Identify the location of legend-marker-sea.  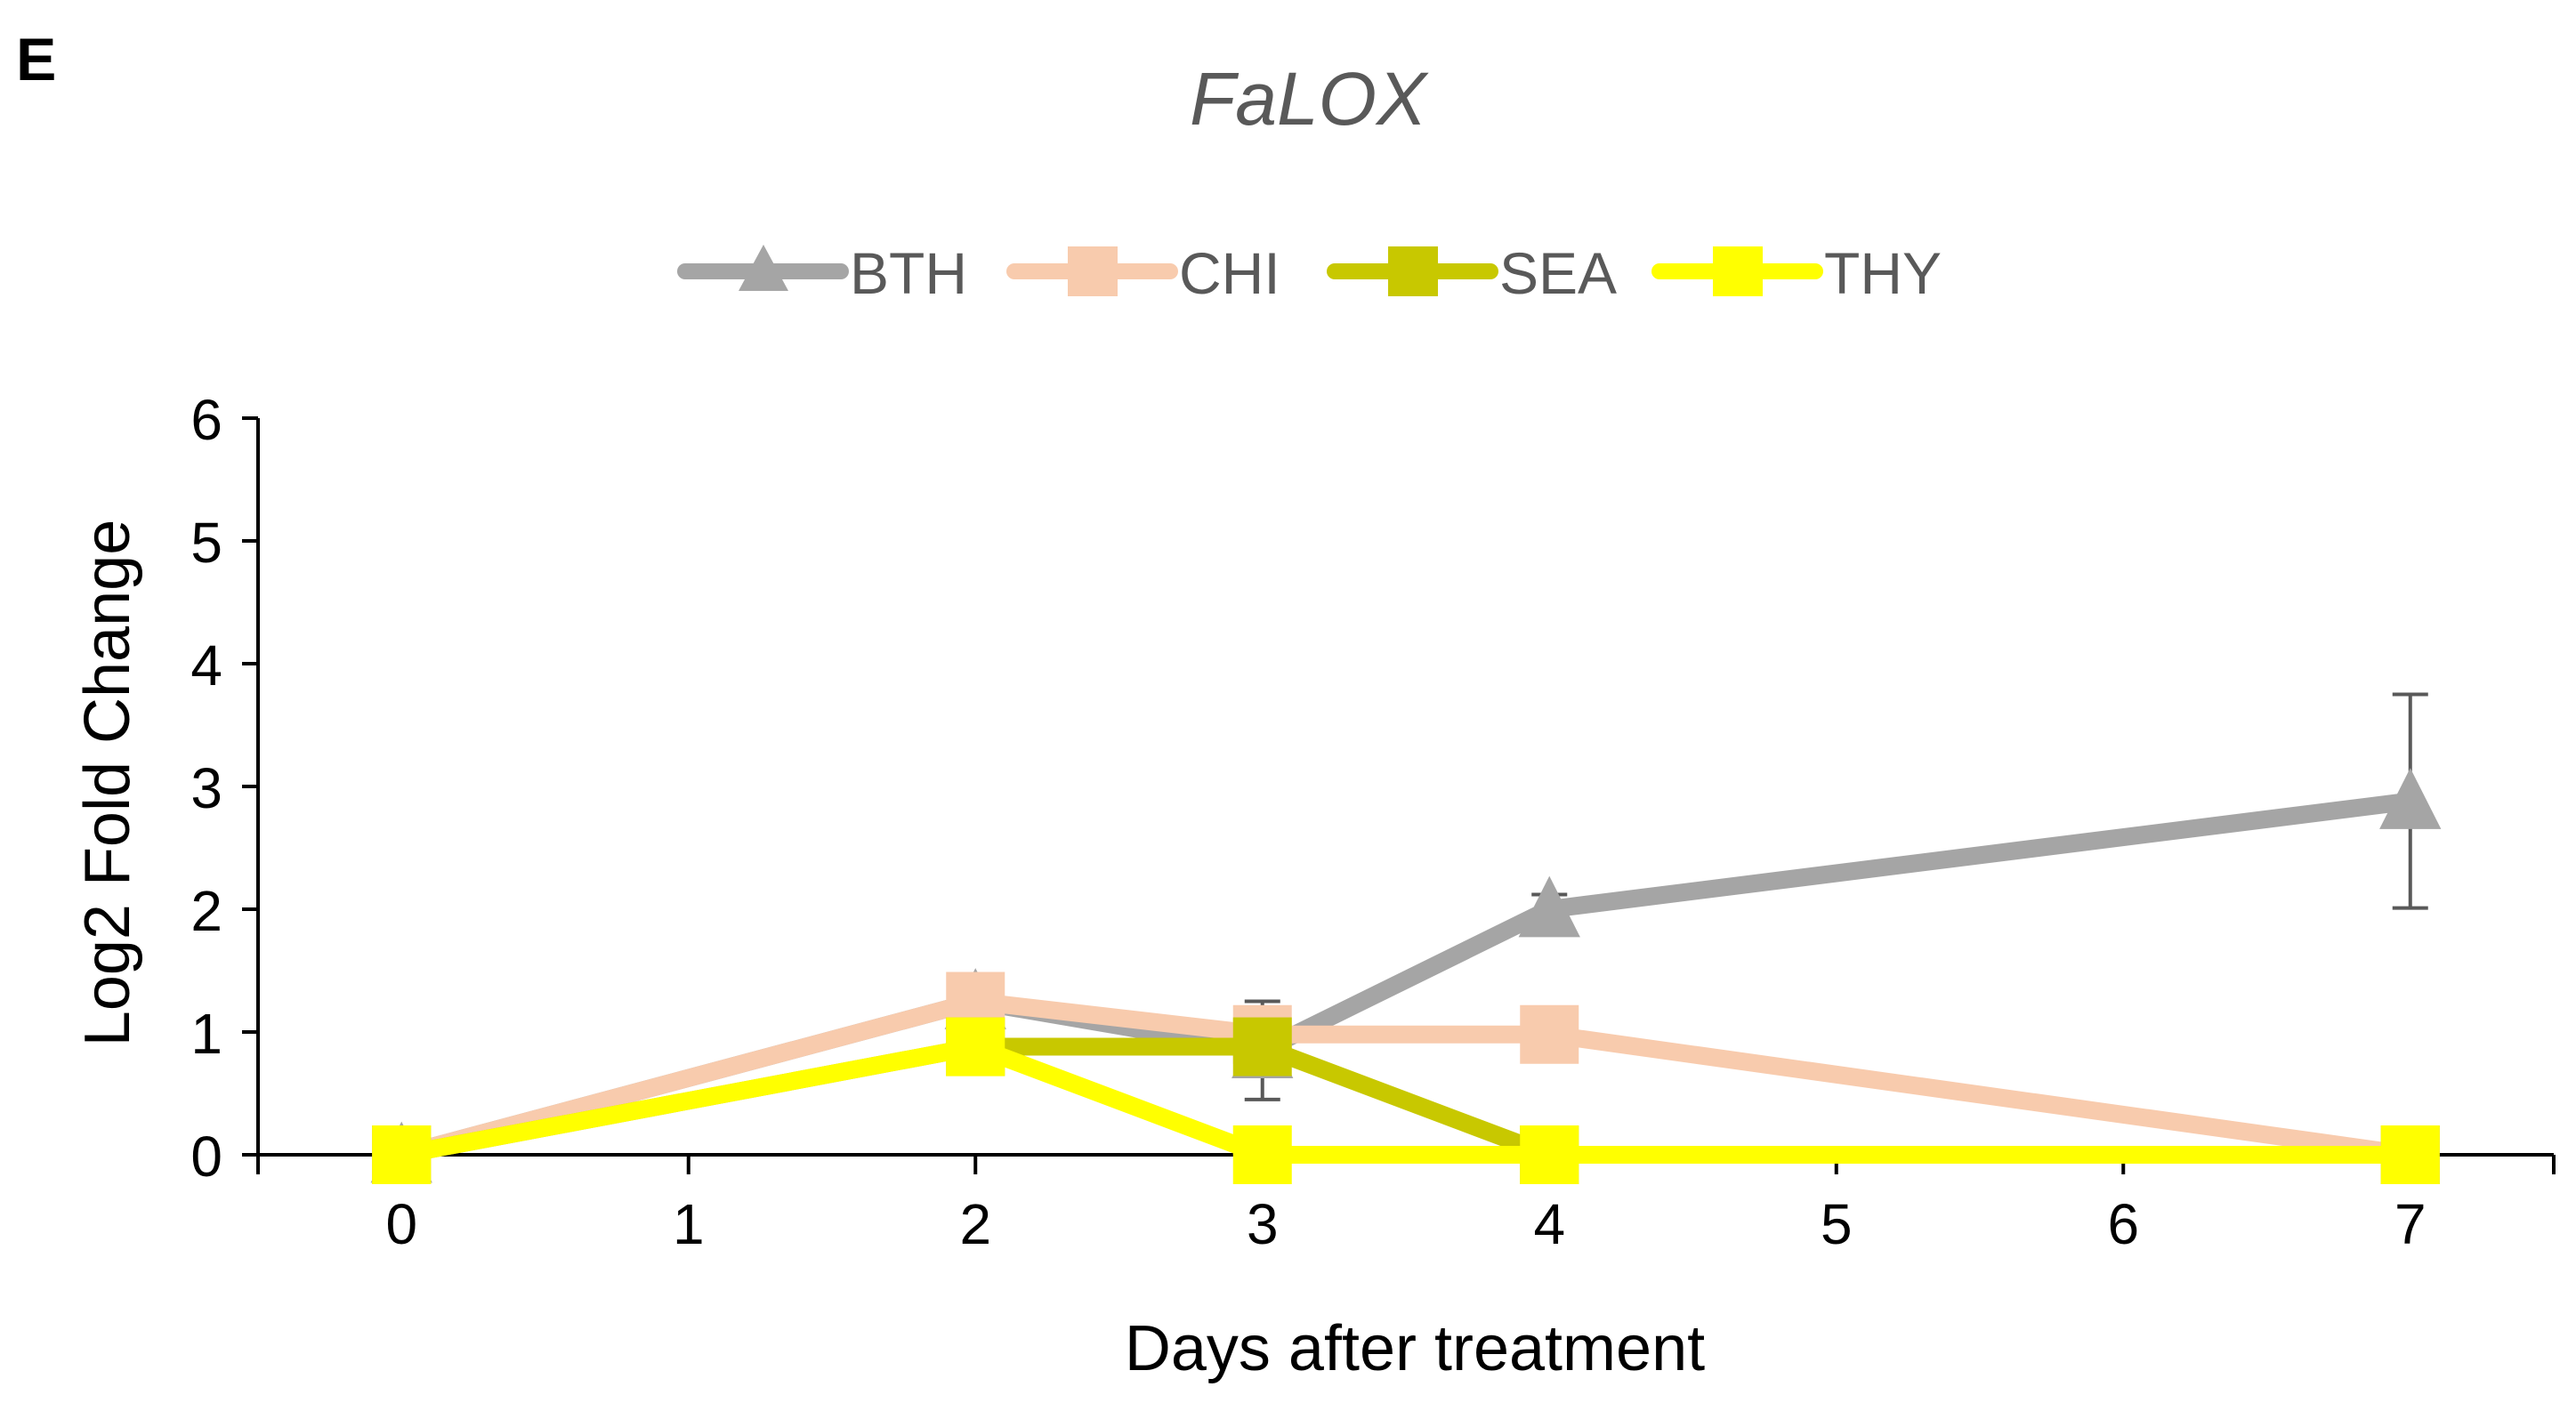
(1413, 271).